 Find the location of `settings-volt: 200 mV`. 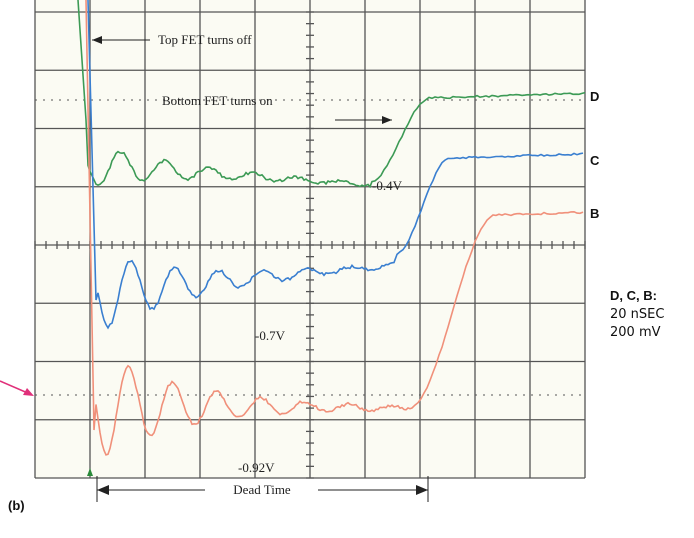

settings-volt: 200 mV is located at coordinates (635, 332).